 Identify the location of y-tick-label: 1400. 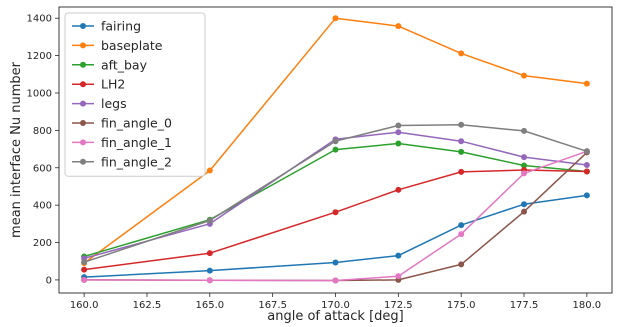
(39, 19).